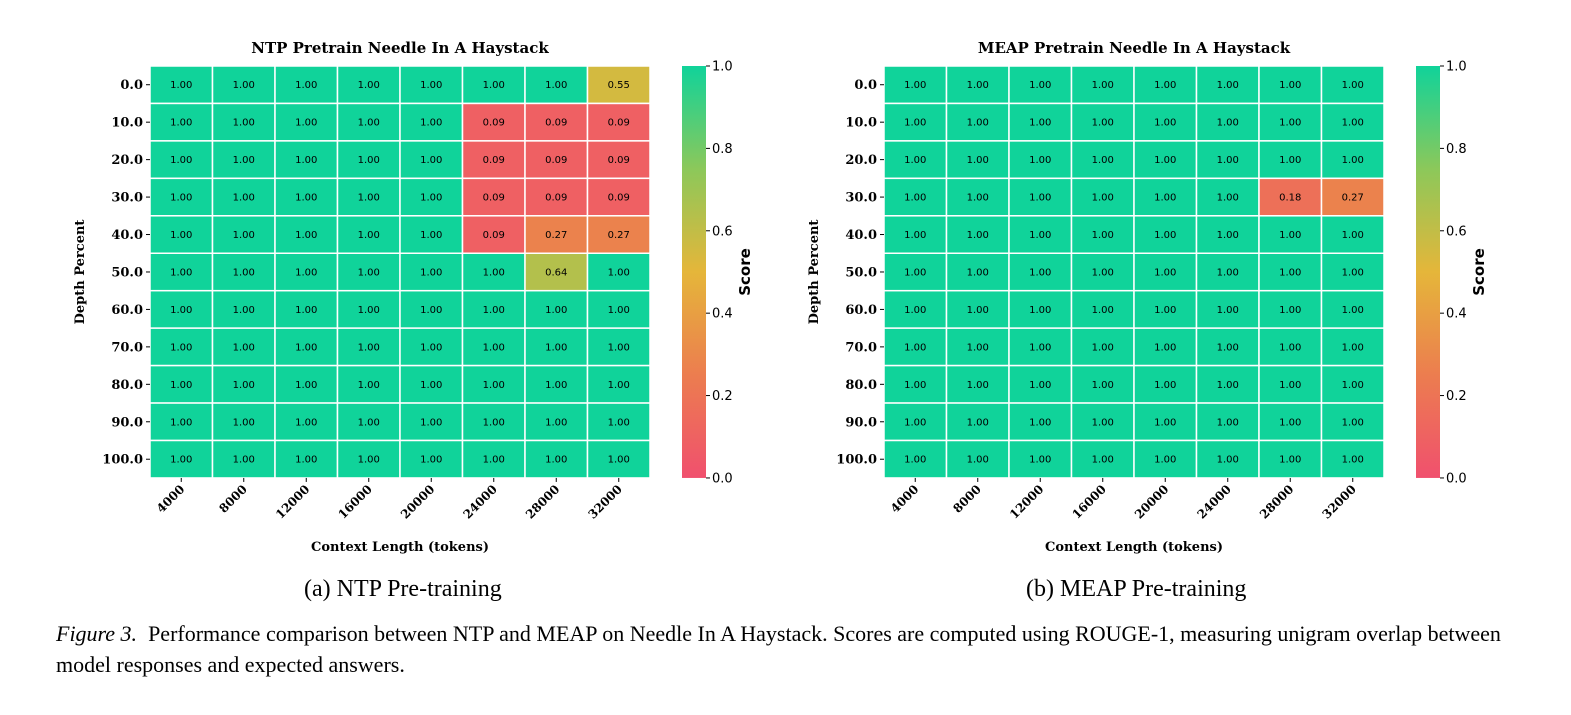  Describe the element at coordinates (400, 547) in the screenshot. I see `x-axis-label: Context Length (tokens)` at that location.